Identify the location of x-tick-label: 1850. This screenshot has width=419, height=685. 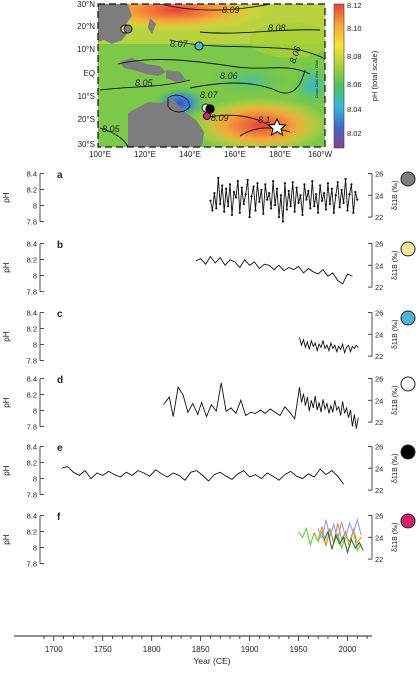
(201, 649).